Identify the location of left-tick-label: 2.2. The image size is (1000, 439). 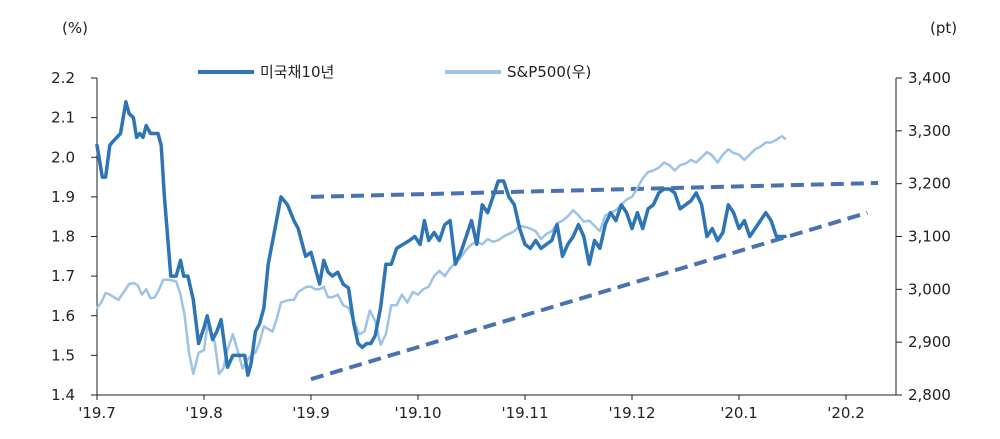
(63, 78).